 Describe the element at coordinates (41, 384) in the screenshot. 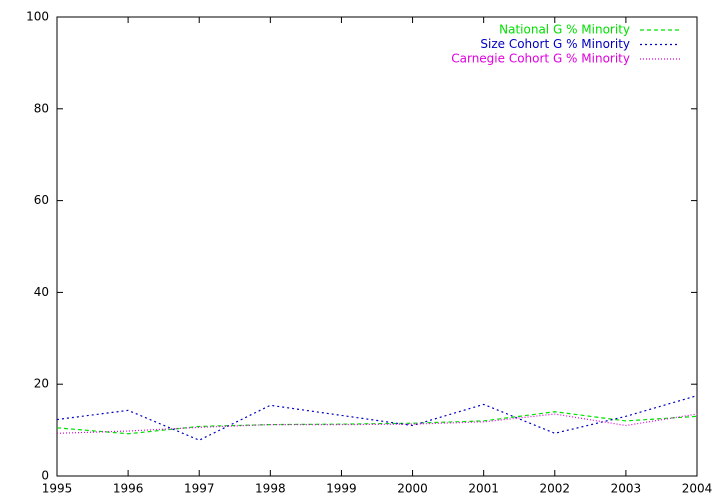

I see `y-tick-label: 20` at that location.